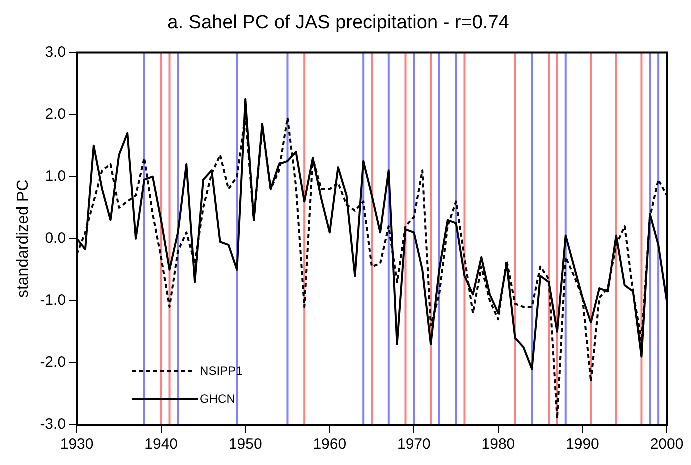 The image size is (691, 465). I want to click on x-tick-label: 1980, so click(499, 445).